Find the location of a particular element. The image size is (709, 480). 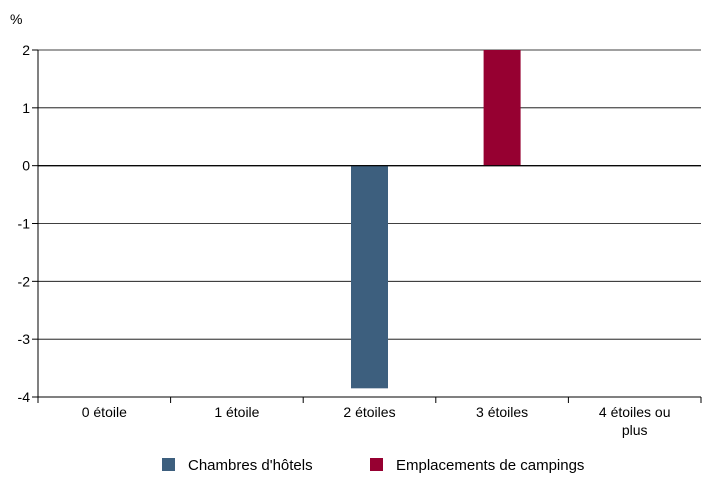

legend-label-campsites: Emplacements de campings is located at coordinates (490, 465).